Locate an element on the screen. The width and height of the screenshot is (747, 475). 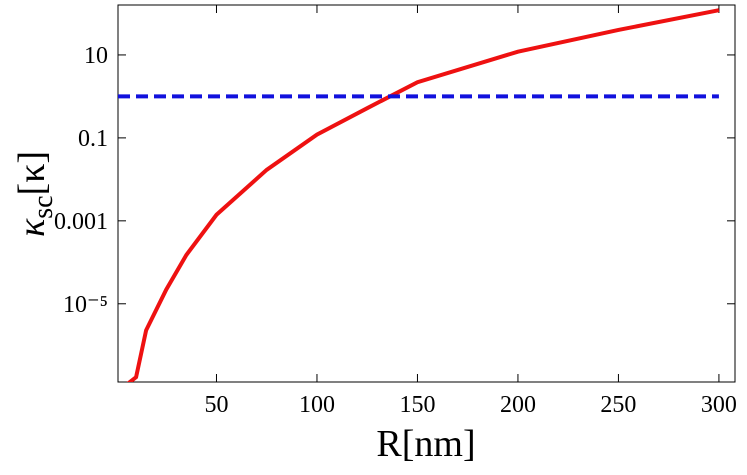
x-tick-label: 50 is located at coordinates (216, 405).